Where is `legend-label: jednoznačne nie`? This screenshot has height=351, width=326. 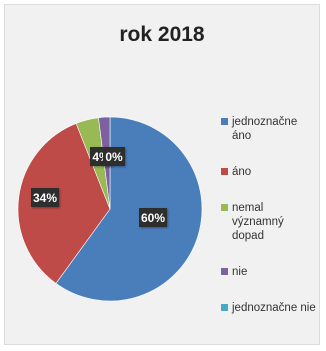 legend-label: jednoznačne nie is located at coordinates (274, 308).